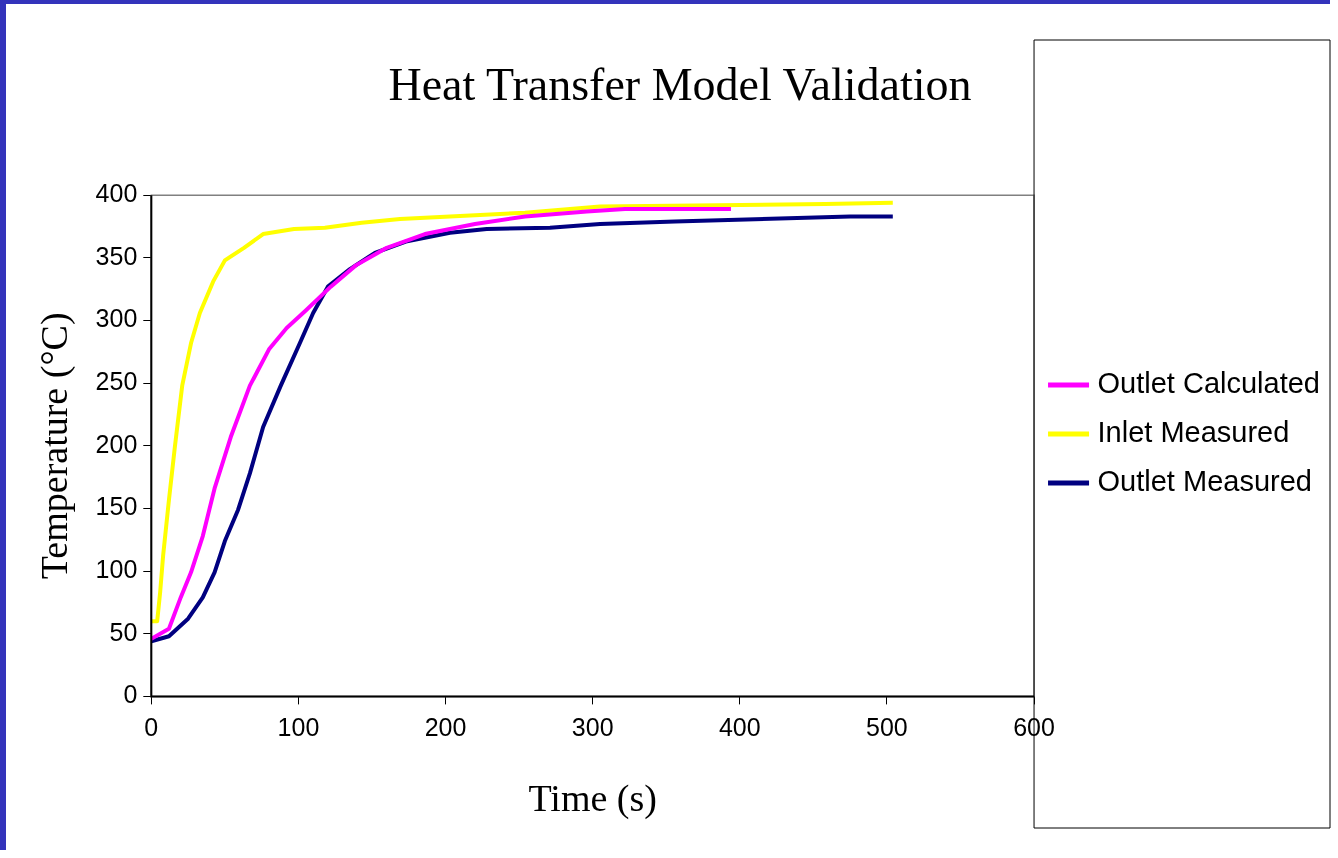 This screenshot has width=1338, height=858. Describe the element at coordinates (739, 727) in the screenshot. I see `x-tick-label: 400` at that location.